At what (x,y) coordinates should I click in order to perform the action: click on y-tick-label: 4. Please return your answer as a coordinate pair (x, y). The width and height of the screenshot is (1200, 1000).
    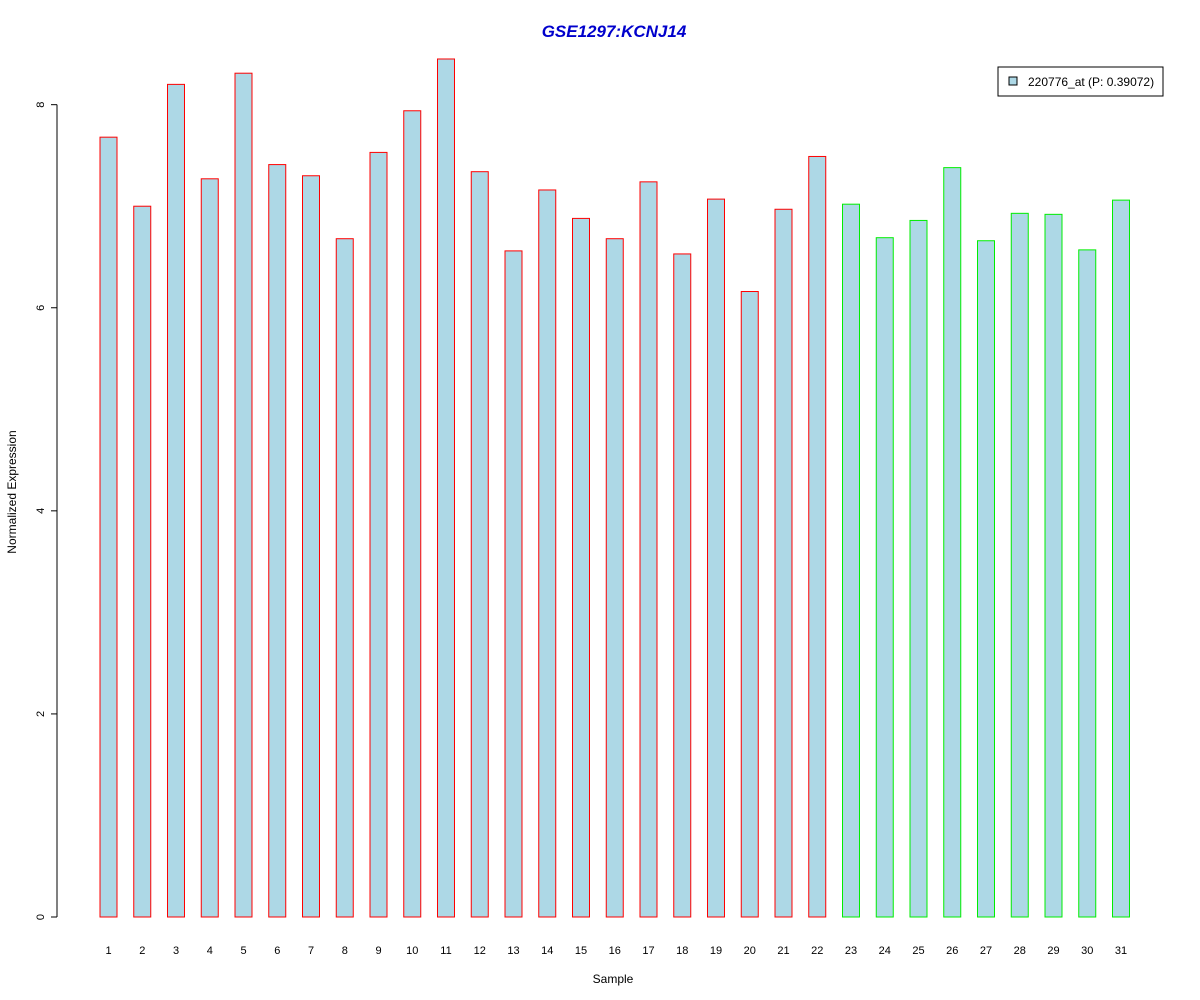
    Looking at the image, I should click on (41, 511).